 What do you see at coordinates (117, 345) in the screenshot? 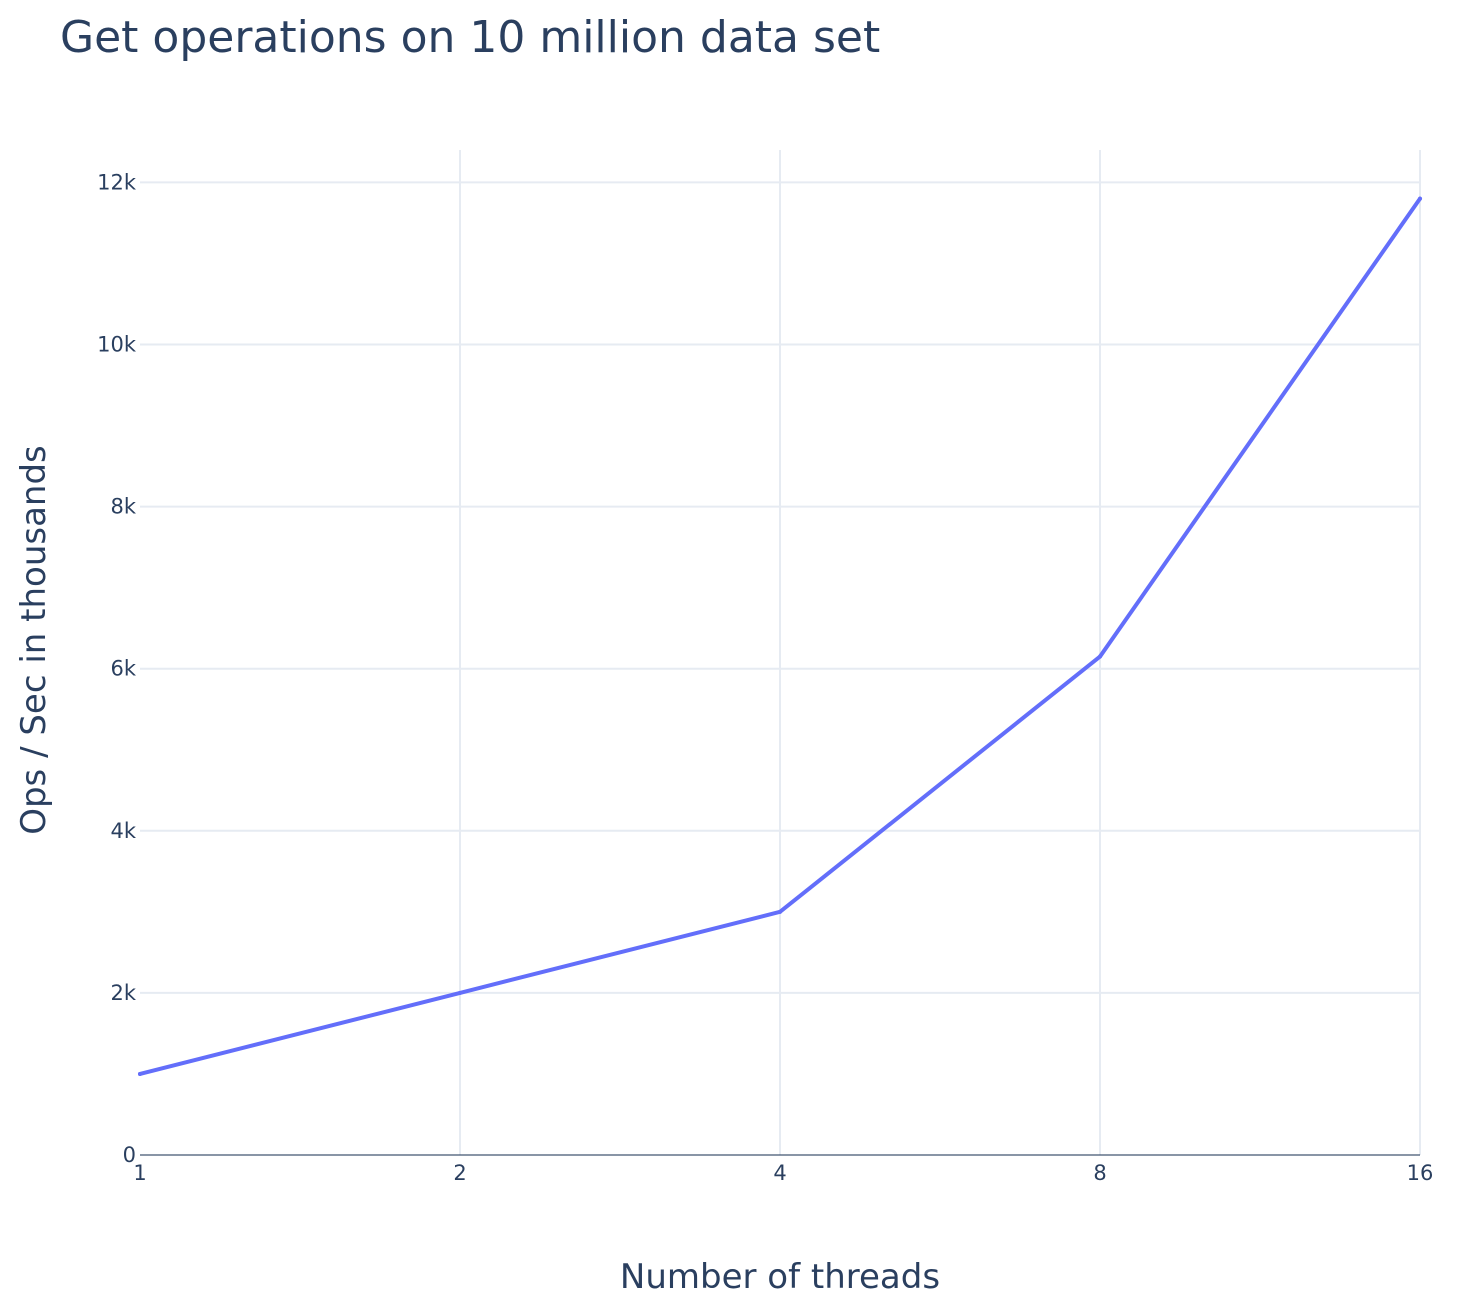
I see `y-tick-label: 10k` at bounding box center [117, 345].